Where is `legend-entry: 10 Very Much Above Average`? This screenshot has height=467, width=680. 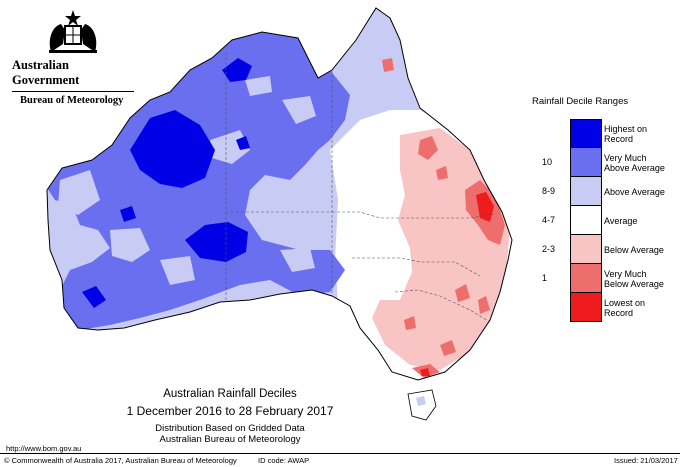
legend-entry: 10 Very Much Above Average is located at coordinates (602, 162).